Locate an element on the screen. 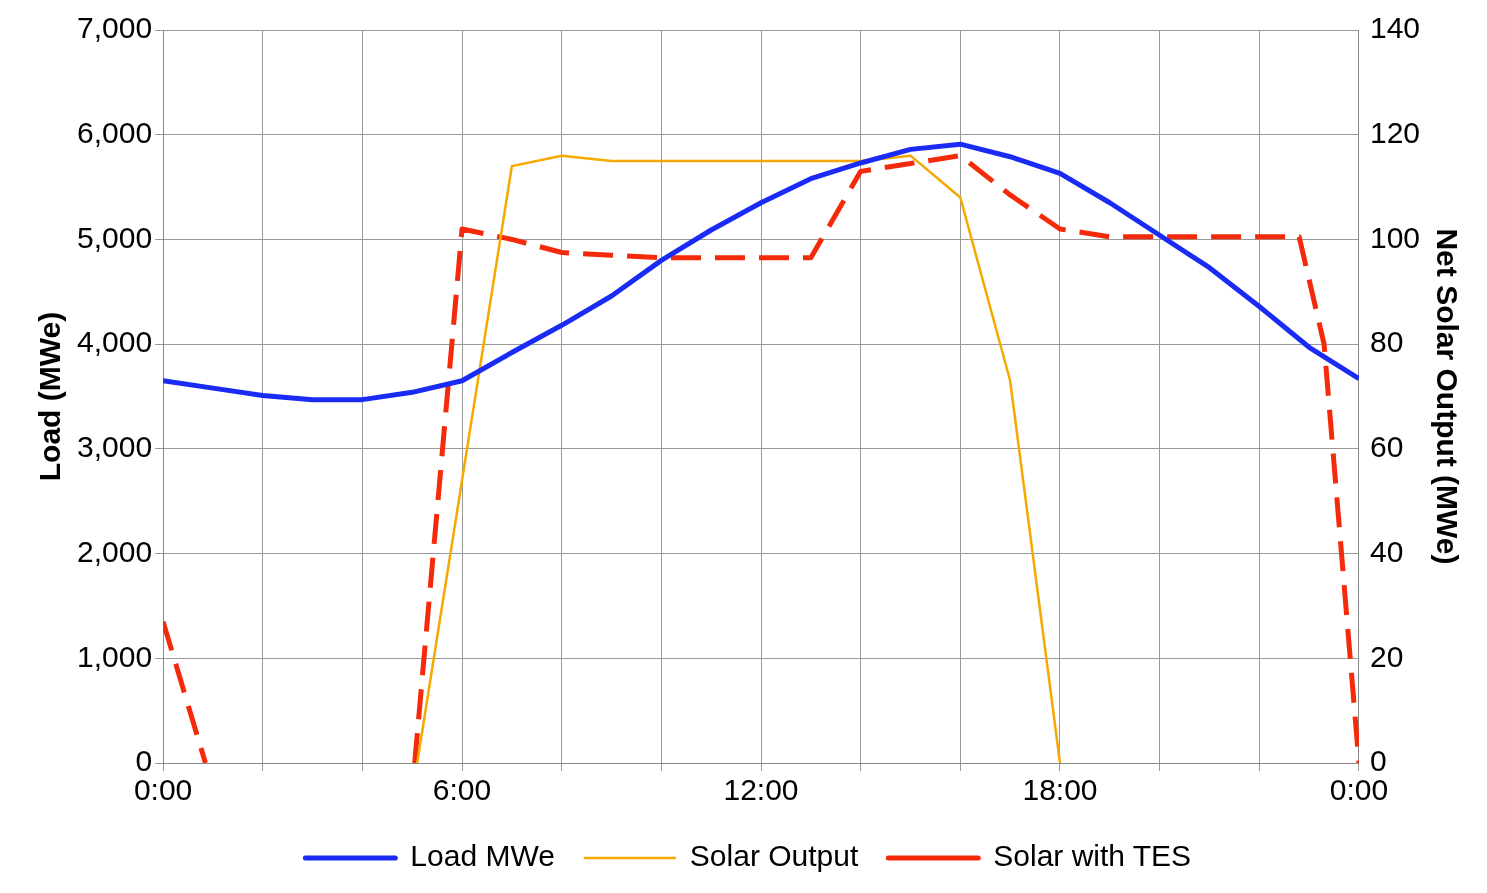 The height and width of the screenshot is (893, 1487). x-tick-label: 12:00 is located at coordinates (761, 790).